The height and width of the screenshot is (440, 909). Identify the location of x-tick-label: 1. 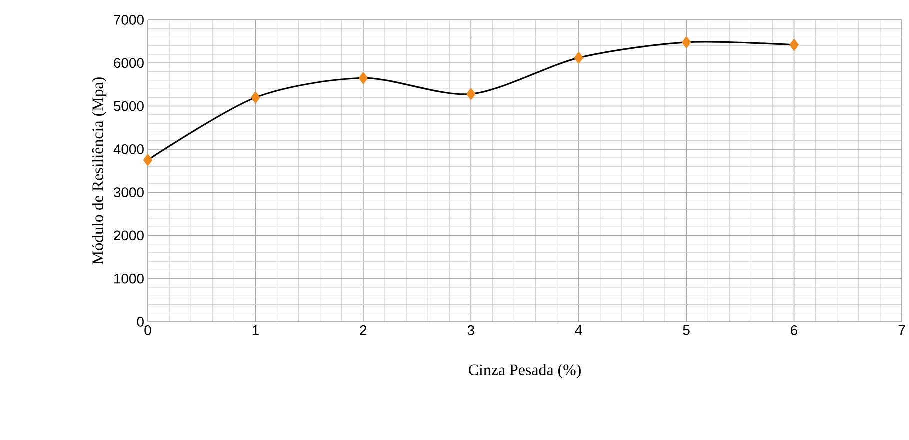
(255, 331).